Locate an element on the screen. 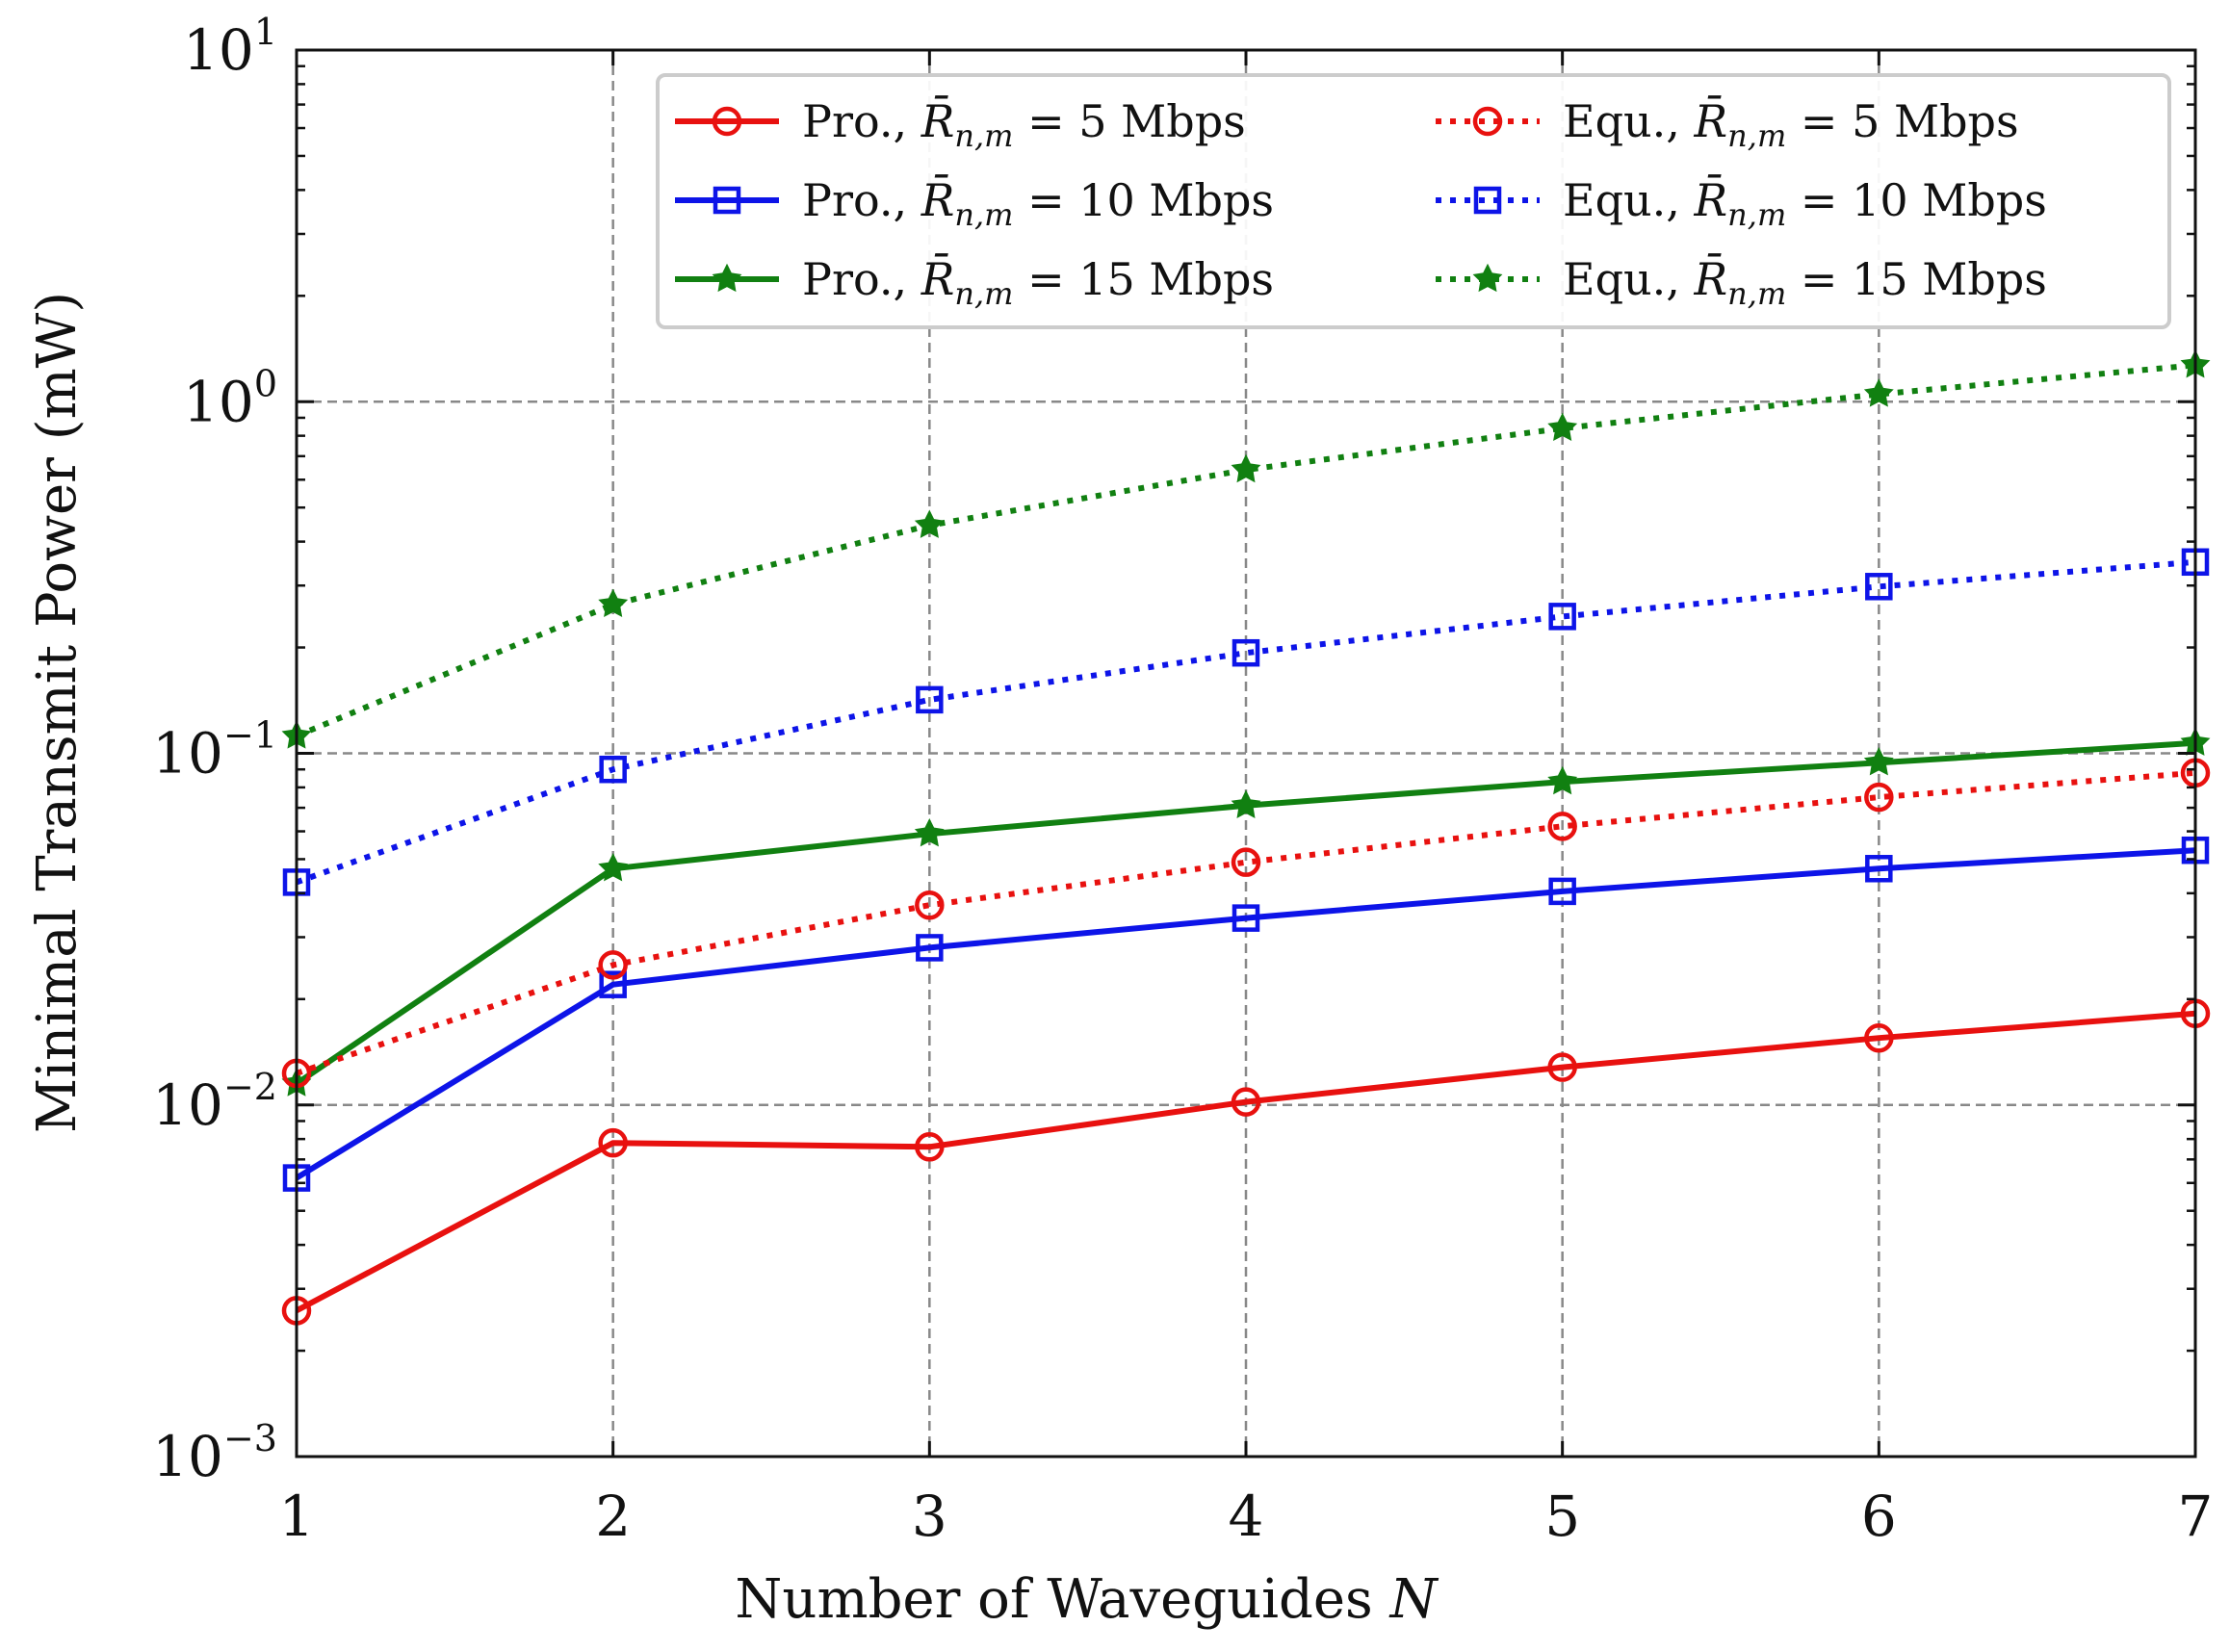 The height and width of the screenshot is (1652, 2230). legend-label: Pro., R̄n,m = 5 Mbps is located at coordinates (1024, 124).